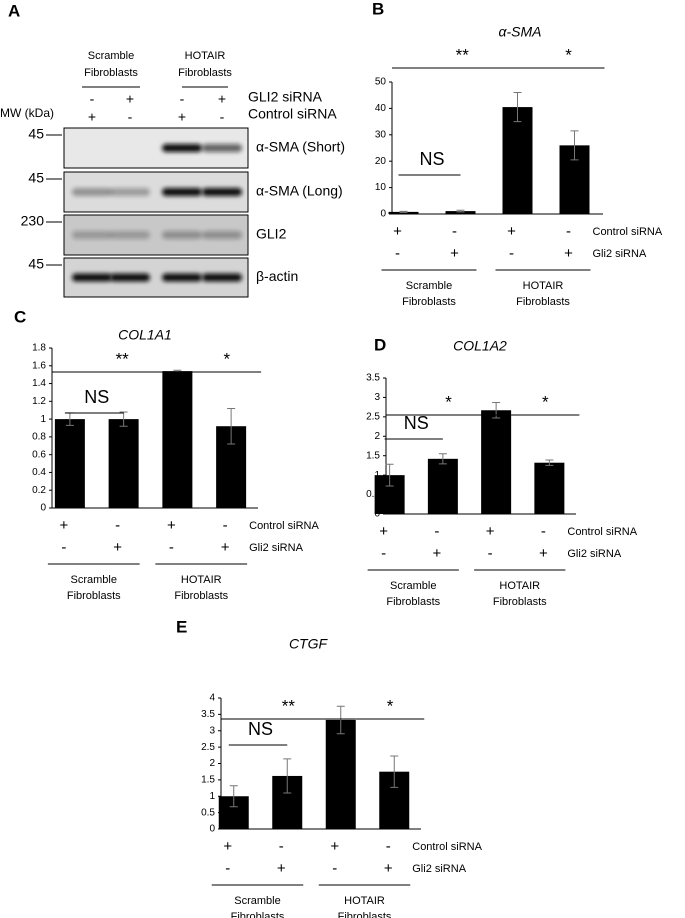 The height and width of the screenshot is (918, 685). I want to click on blot-label: GLI2, so click(271, 234).